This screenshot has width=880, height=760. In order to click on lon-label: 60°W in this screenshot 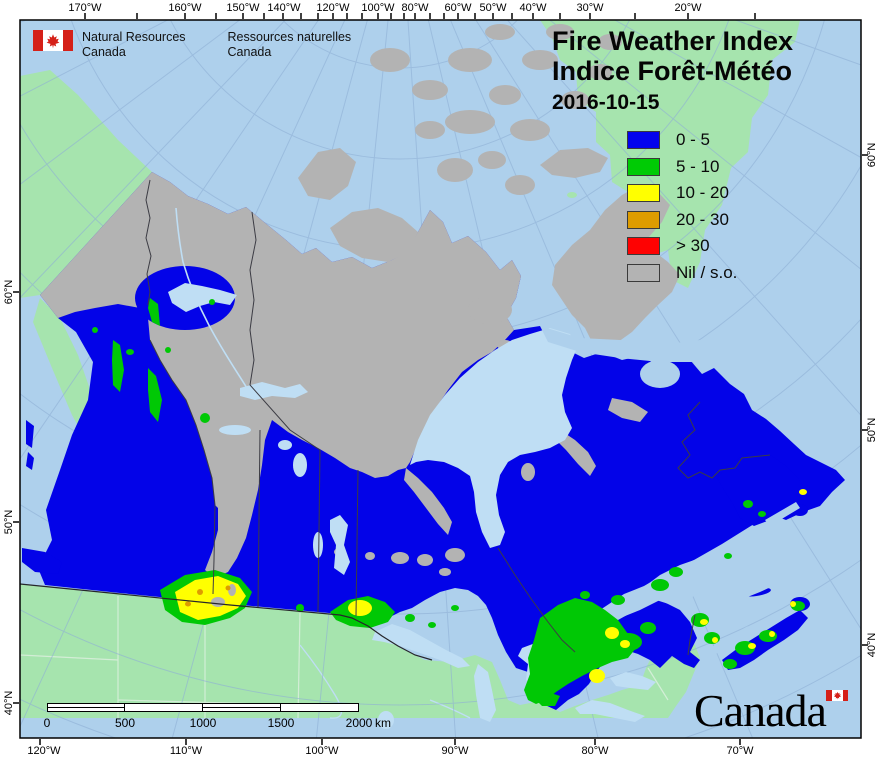, I will do `click(458, 8)`.